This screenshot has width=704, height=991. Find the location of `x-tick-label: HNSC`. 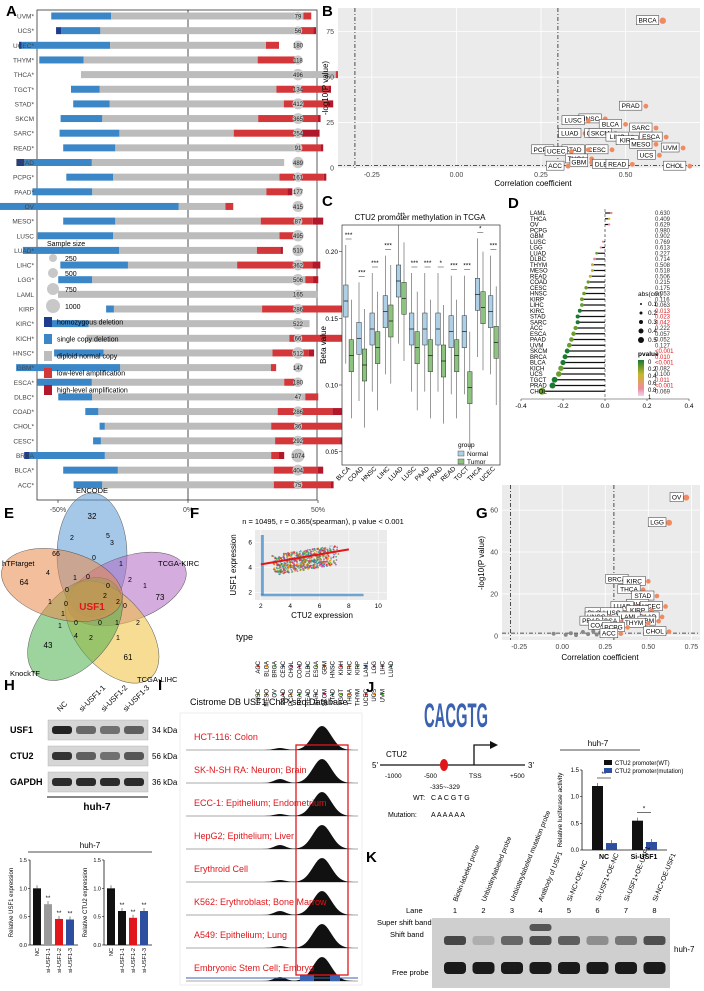

x-tick-label: HNSC is located at coordinates (369, 474).